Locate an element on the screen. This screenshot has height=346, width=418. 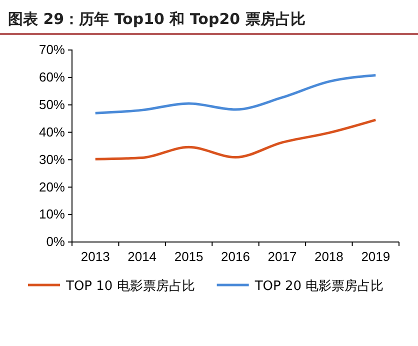
x-tick-label: 2019 is located at coordinates (375, 256).